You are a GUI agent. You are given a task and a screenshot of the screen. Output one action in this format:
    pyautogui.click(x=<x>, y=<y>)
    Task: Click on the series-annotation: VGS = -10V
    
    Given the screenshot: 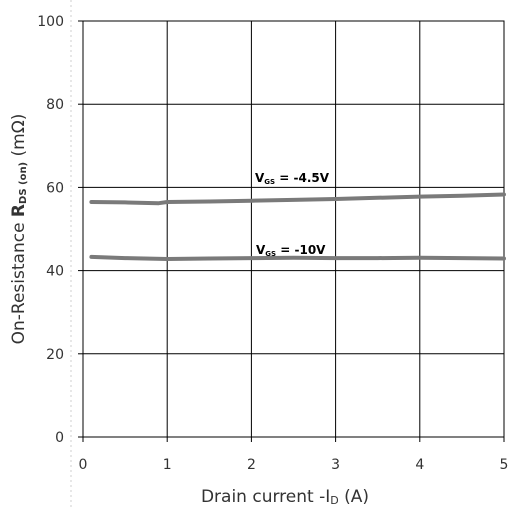 What is the action you would take?
    pyautogui.click(x=291, y=250)
    